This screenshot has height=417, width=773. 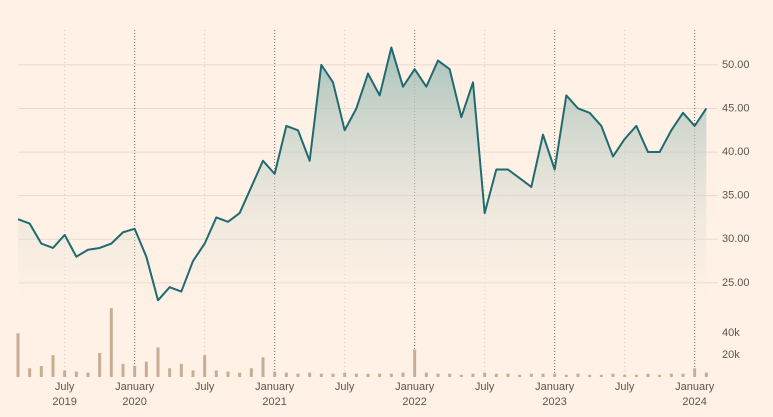 I want to click on x-year-label: 2024, so click(x=694, y=402).